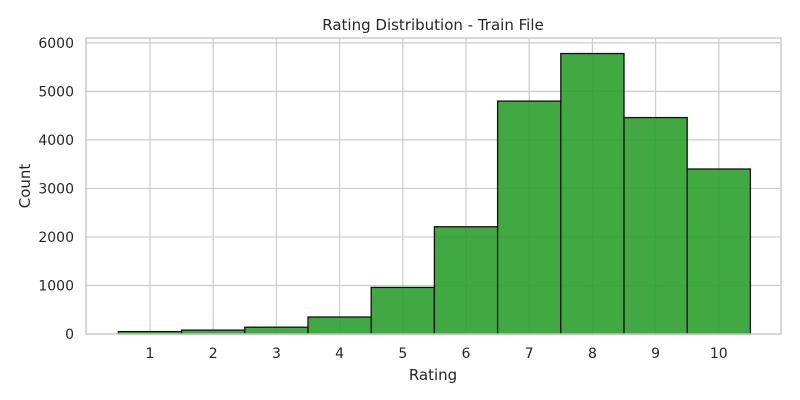 This screenshot has width=800, height=400. I want to click on y-tick-label: 3000, so click(56, 189).